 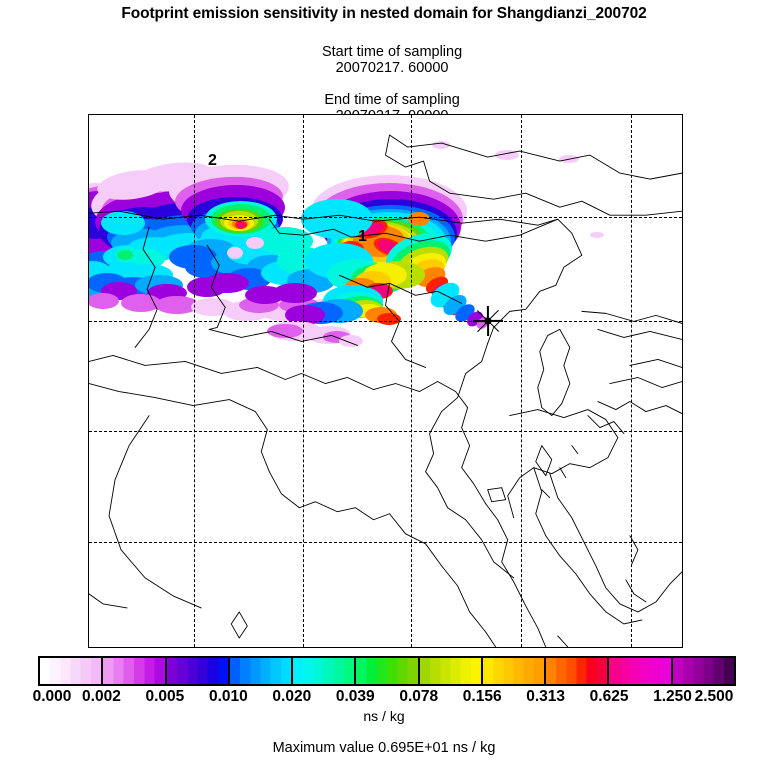 I want to click on start-time-label: Start time of sampling, so click(x=392, y=52).